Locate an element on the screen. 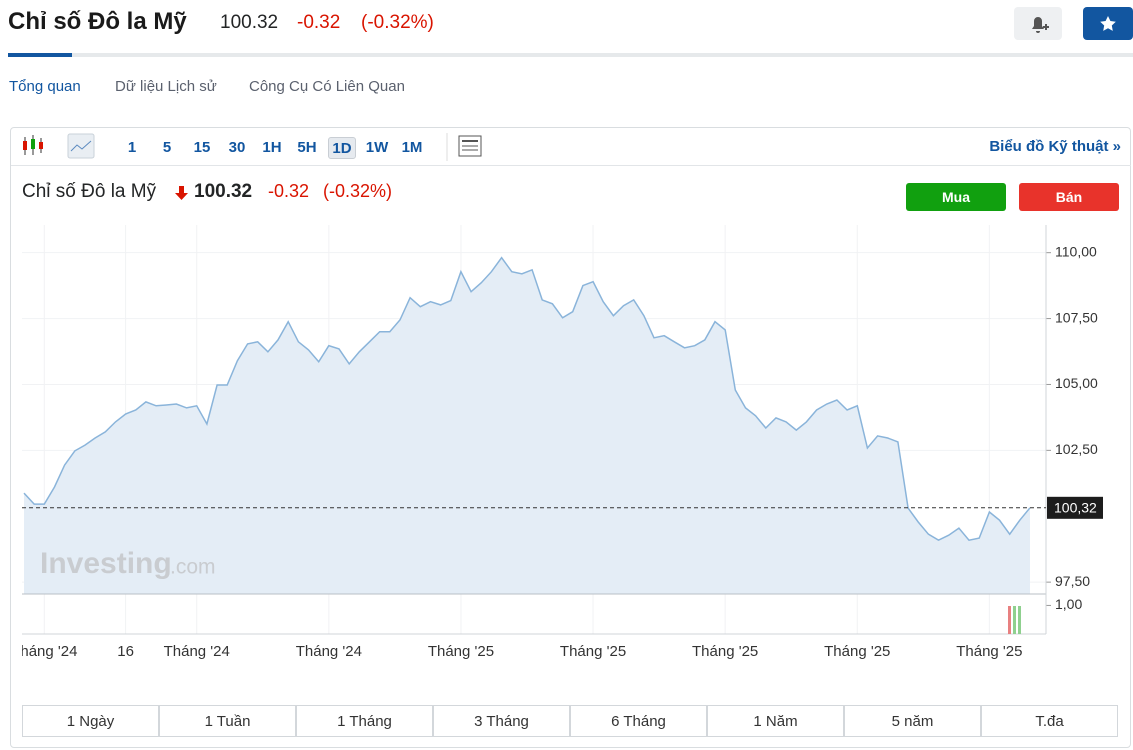  tab: Công Cụ Có Liên Quan is located at coordinates (327, 86).